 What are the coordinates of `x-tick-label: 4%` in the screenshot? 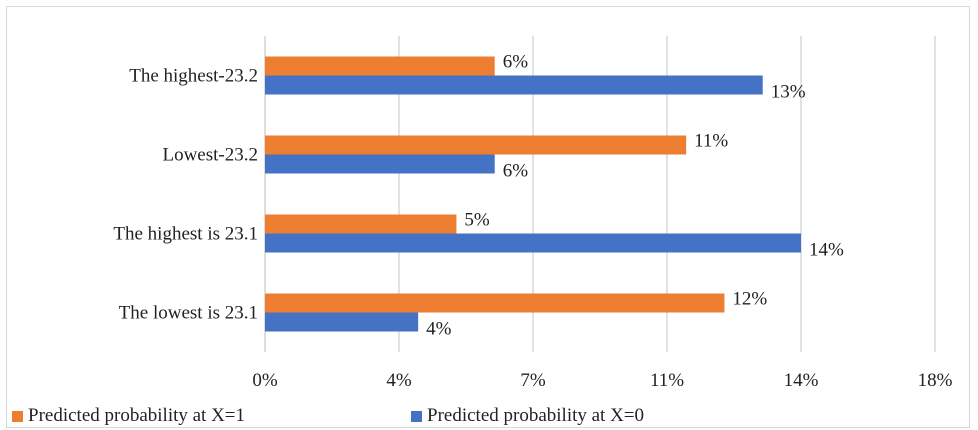 It's located at (399, 380).